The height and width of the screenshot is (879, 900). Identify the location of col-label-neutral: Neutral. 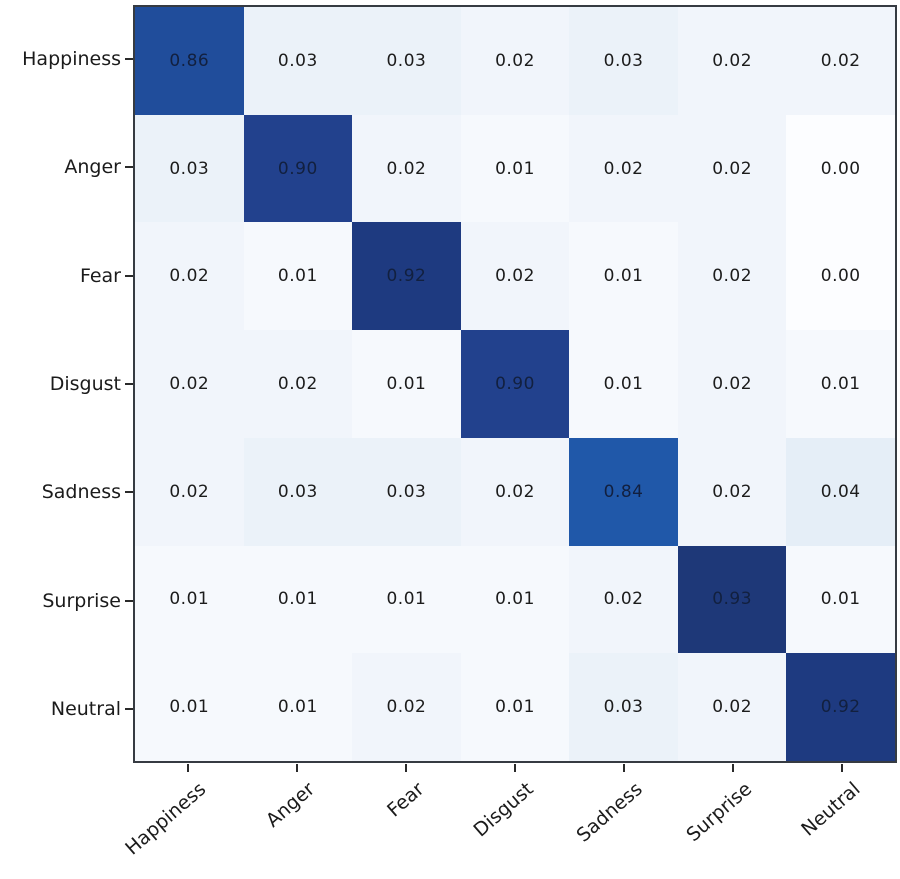
(831, 809).